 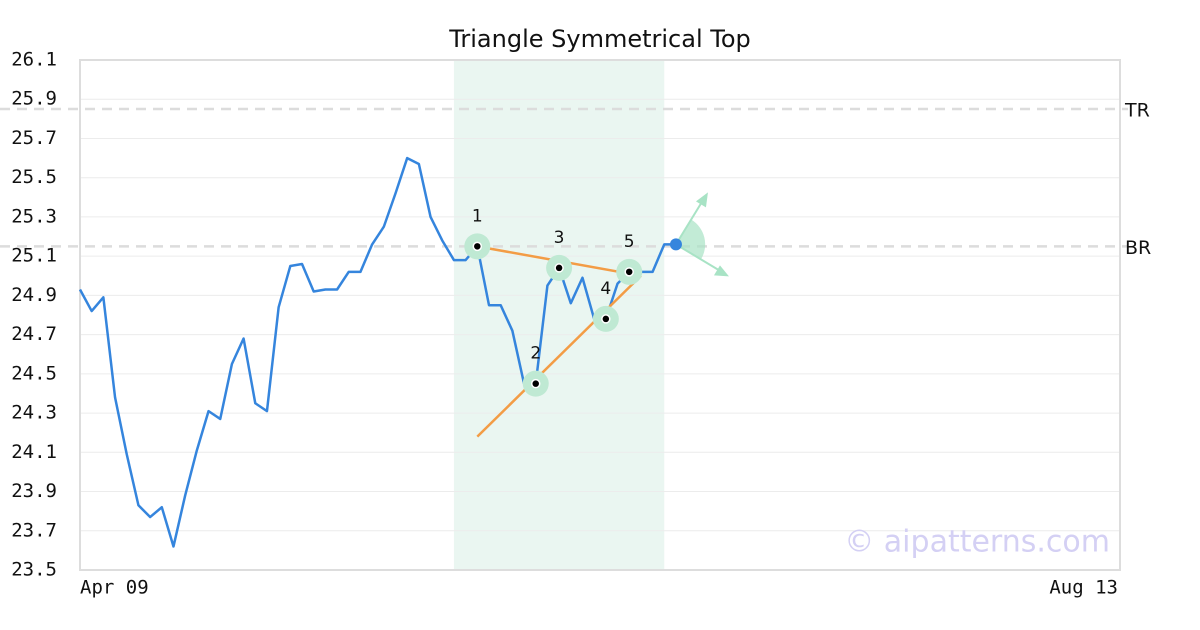 What do you see at coordinates (599, 39) in the screenshot?
I see `chart-title: Triangle Symmetrical Top` at bounding box center [599, 39].